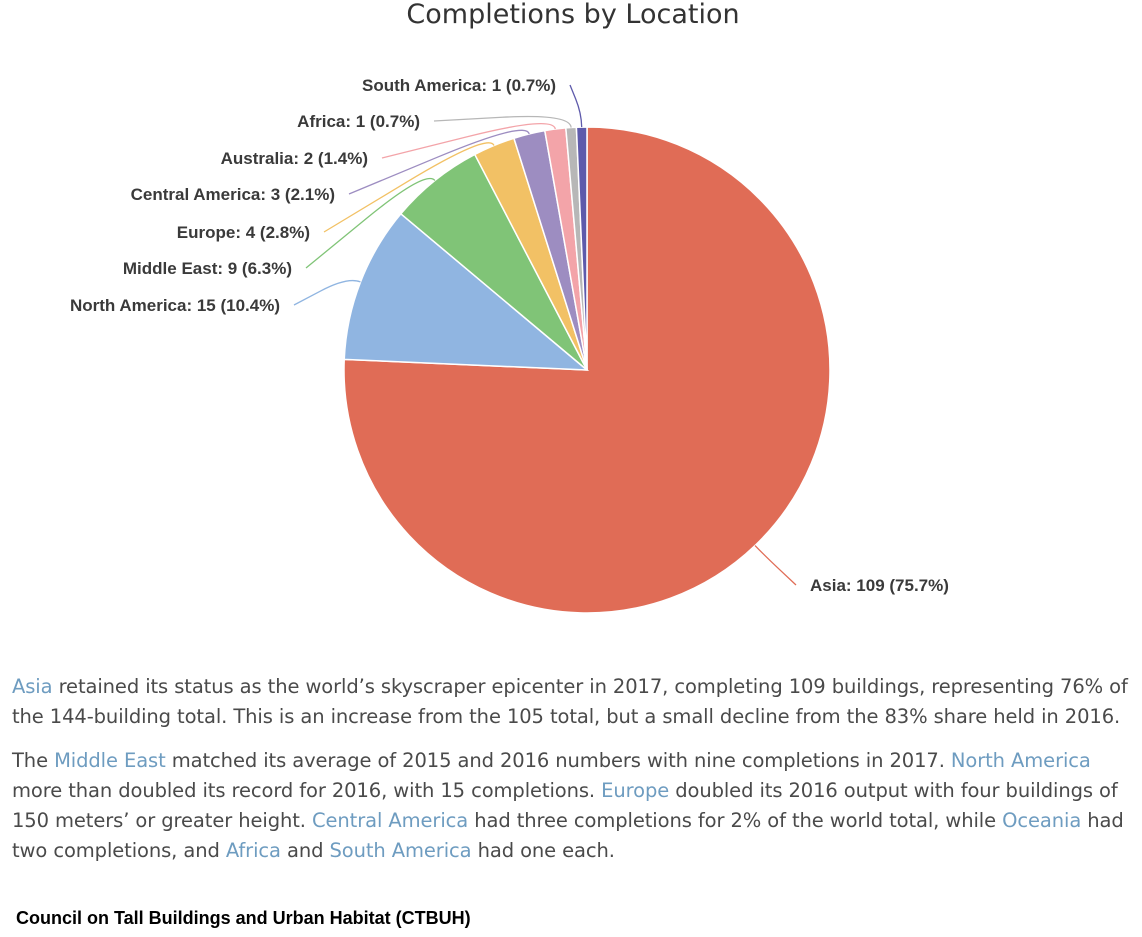 The image size is (1142, 937). Describe the element at coordinates (572, 15) in the screenshot. I see `chart-title: Completions by Location` at that location.